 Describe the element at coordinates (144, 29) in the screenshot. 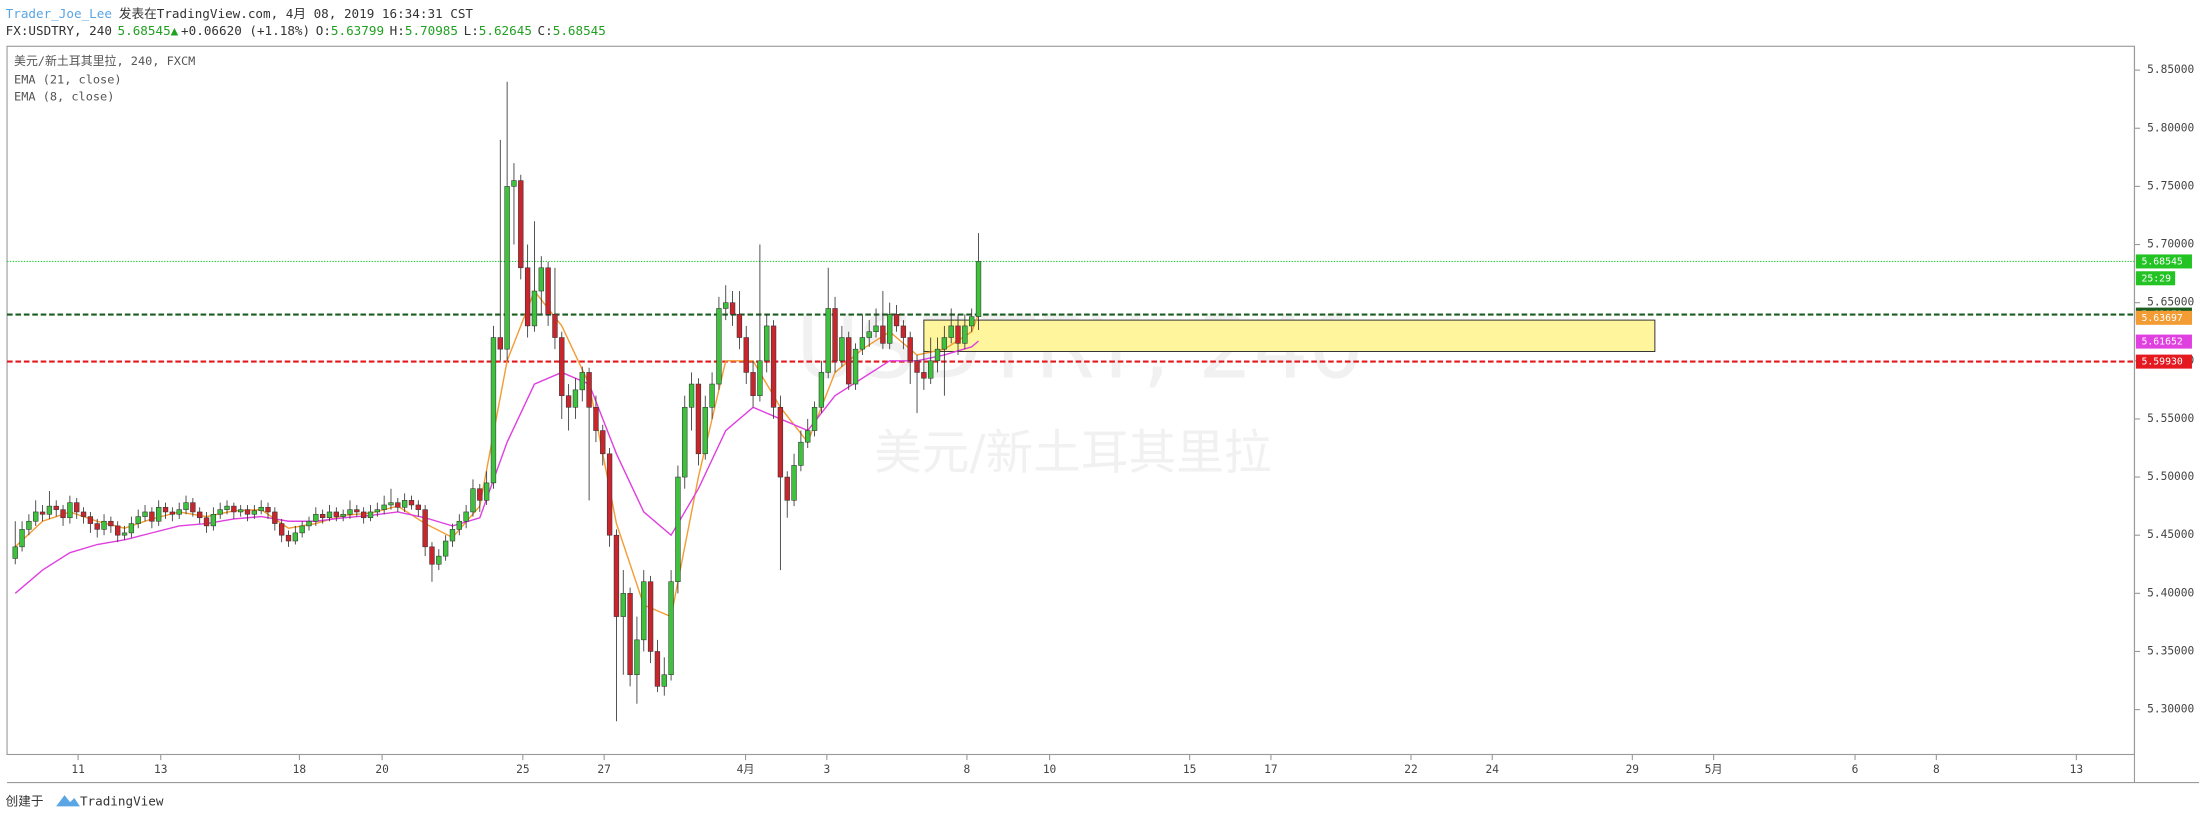

I see `last-price: 5.68545` at that location.